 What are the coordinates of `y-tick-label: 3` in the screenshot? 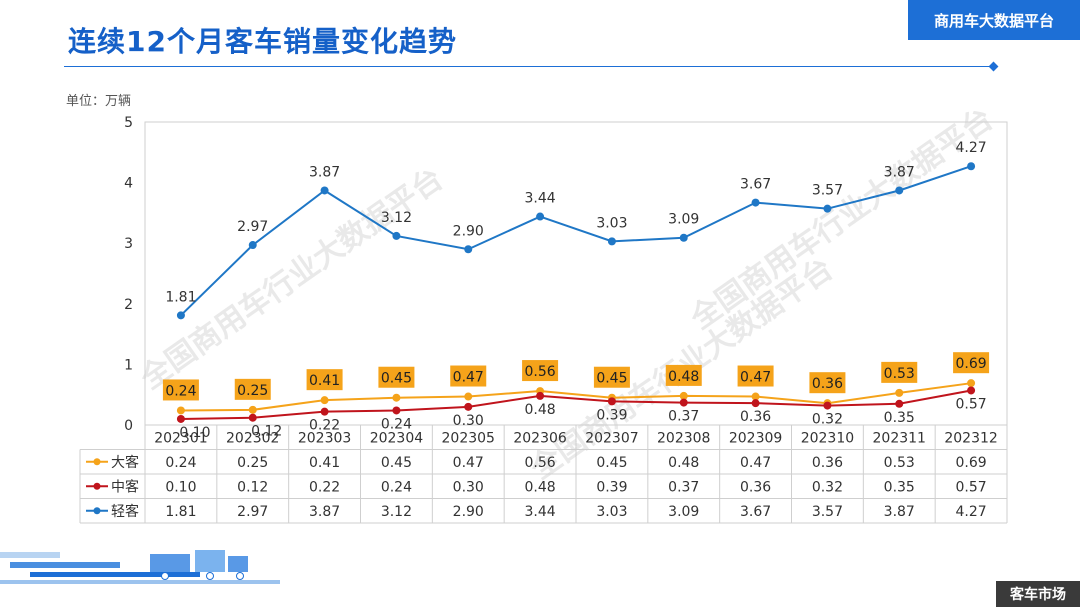 It's located at (128, 244).